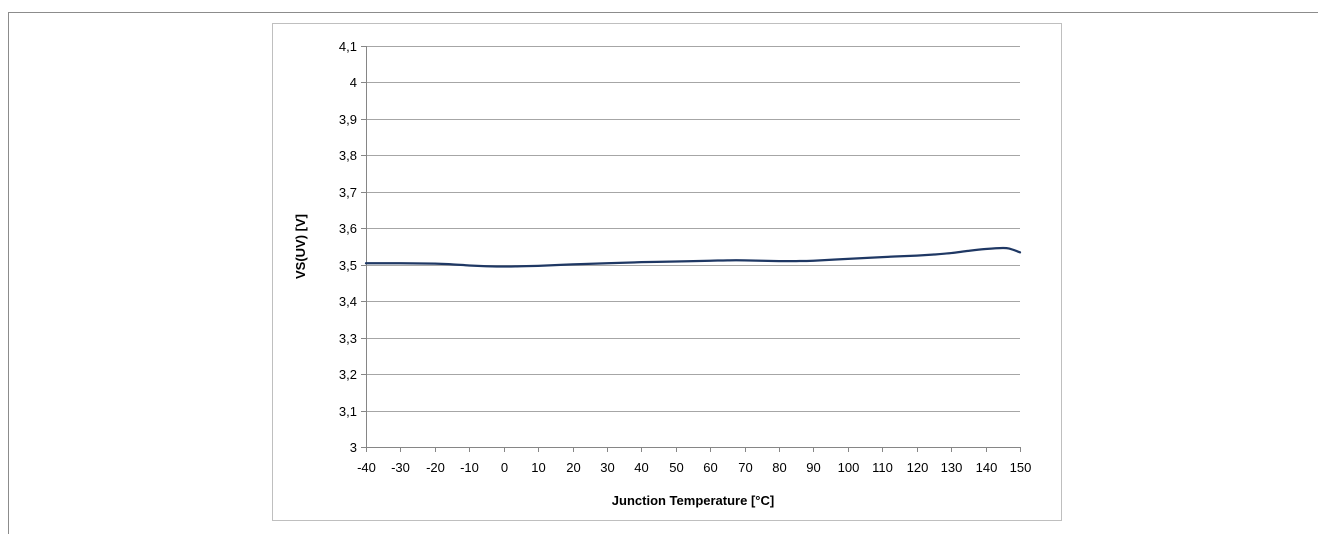 This screenshot has width=1318, height=534. What do you see at coordinates (435, 467) in the screenshot?
I see `x-tick-label: -20` at bounding box center [435, 467].